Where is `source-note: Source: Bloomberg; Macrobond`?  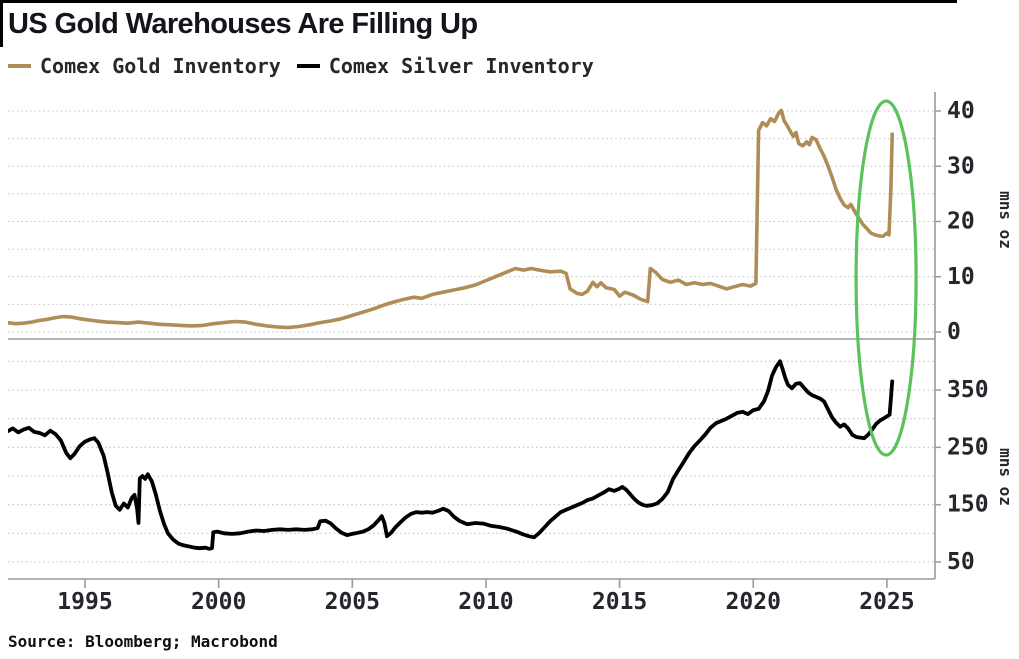 source-note: Source: Bloomberg; Macrobond is located at coordinates (143, 641).